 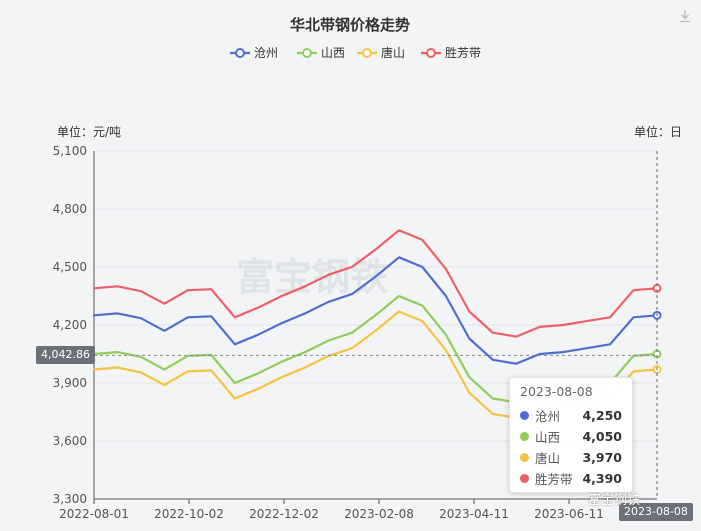 I want to click on tooltip-rows: 沧州 4,250 山西 4,050 唐山 3,970 胜芳带 4,390, so click(x=571, y=447).